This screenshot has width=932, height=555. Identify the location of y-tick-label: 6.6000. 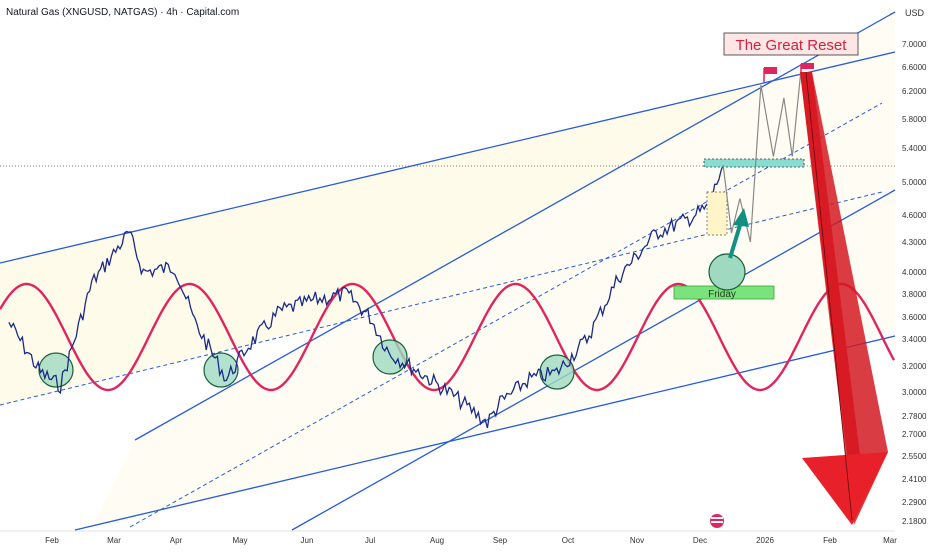
(914, 67).